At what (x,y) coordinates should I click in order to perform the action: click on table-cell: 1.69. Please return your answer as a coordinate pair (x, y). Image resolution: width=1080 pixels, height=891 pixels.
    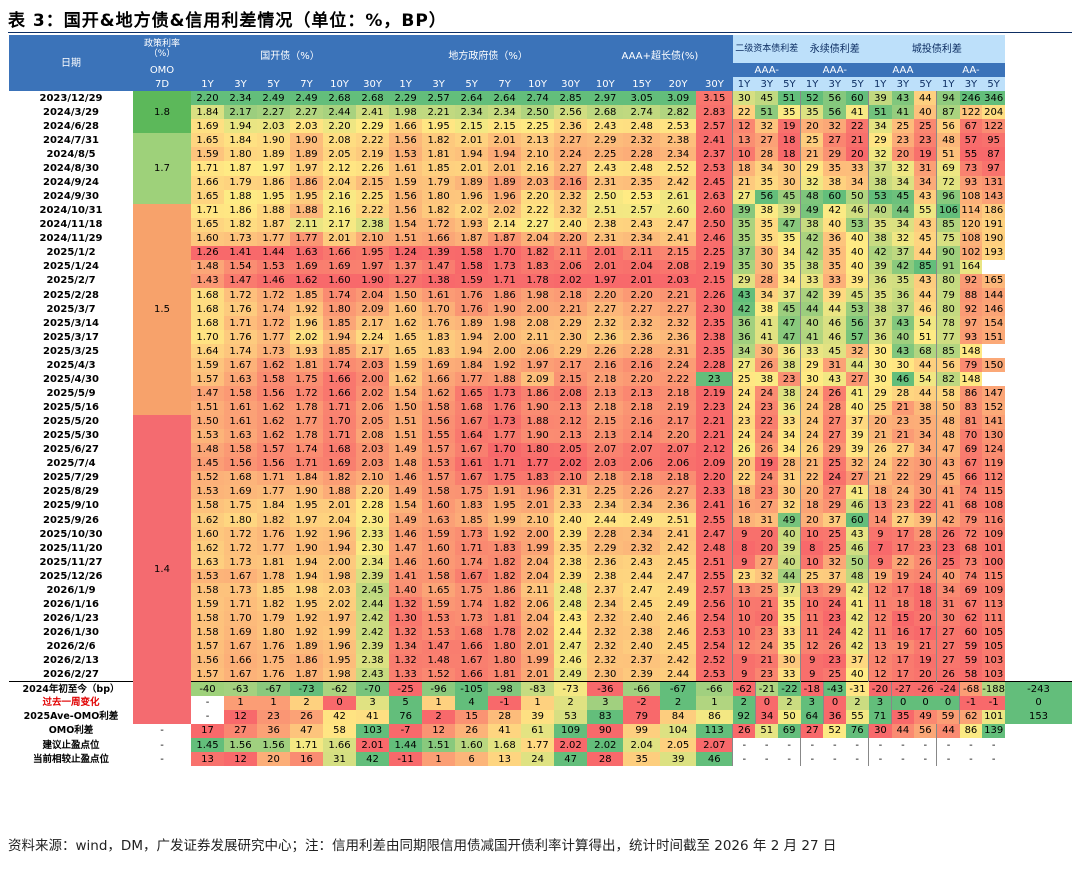
    Looking at the image, I should click on (240, 491).